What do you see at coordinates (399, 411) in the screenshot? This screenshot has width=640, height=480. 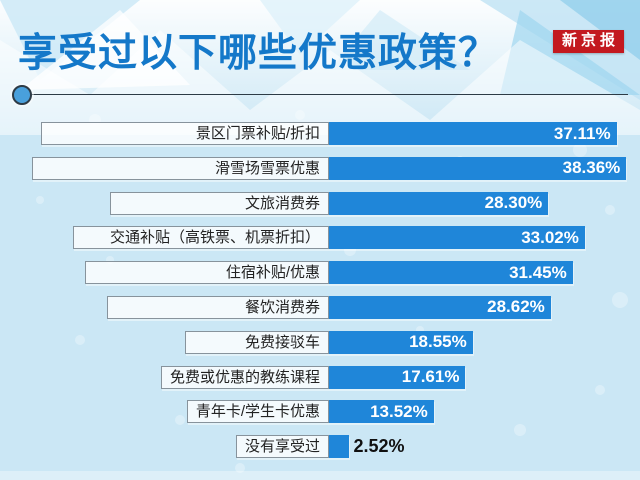 I see `value-label: 13.52%` at bounding box center [399, 411].